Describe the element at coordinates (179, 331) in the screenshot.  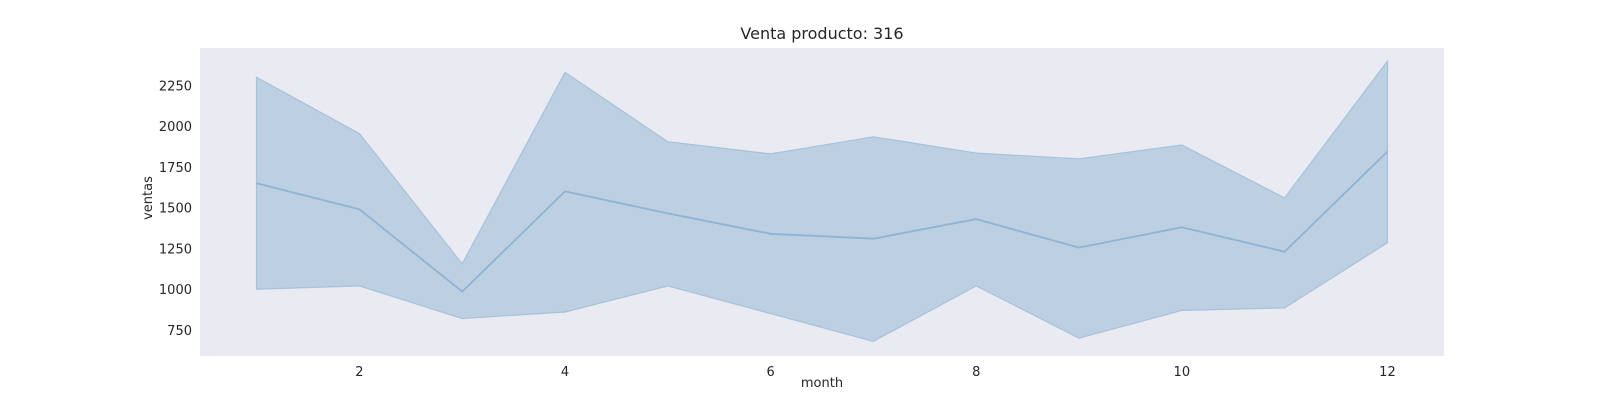
I see `y-tick-label: 750` at that location.